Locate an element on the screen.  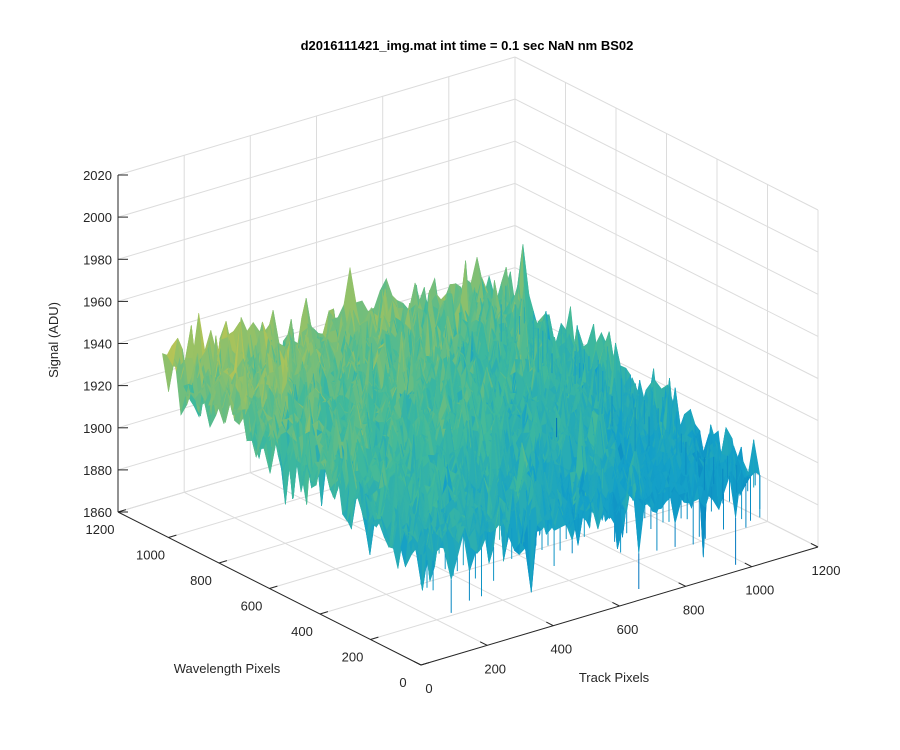
floor-grid-line is located at coordinates (569, 580).